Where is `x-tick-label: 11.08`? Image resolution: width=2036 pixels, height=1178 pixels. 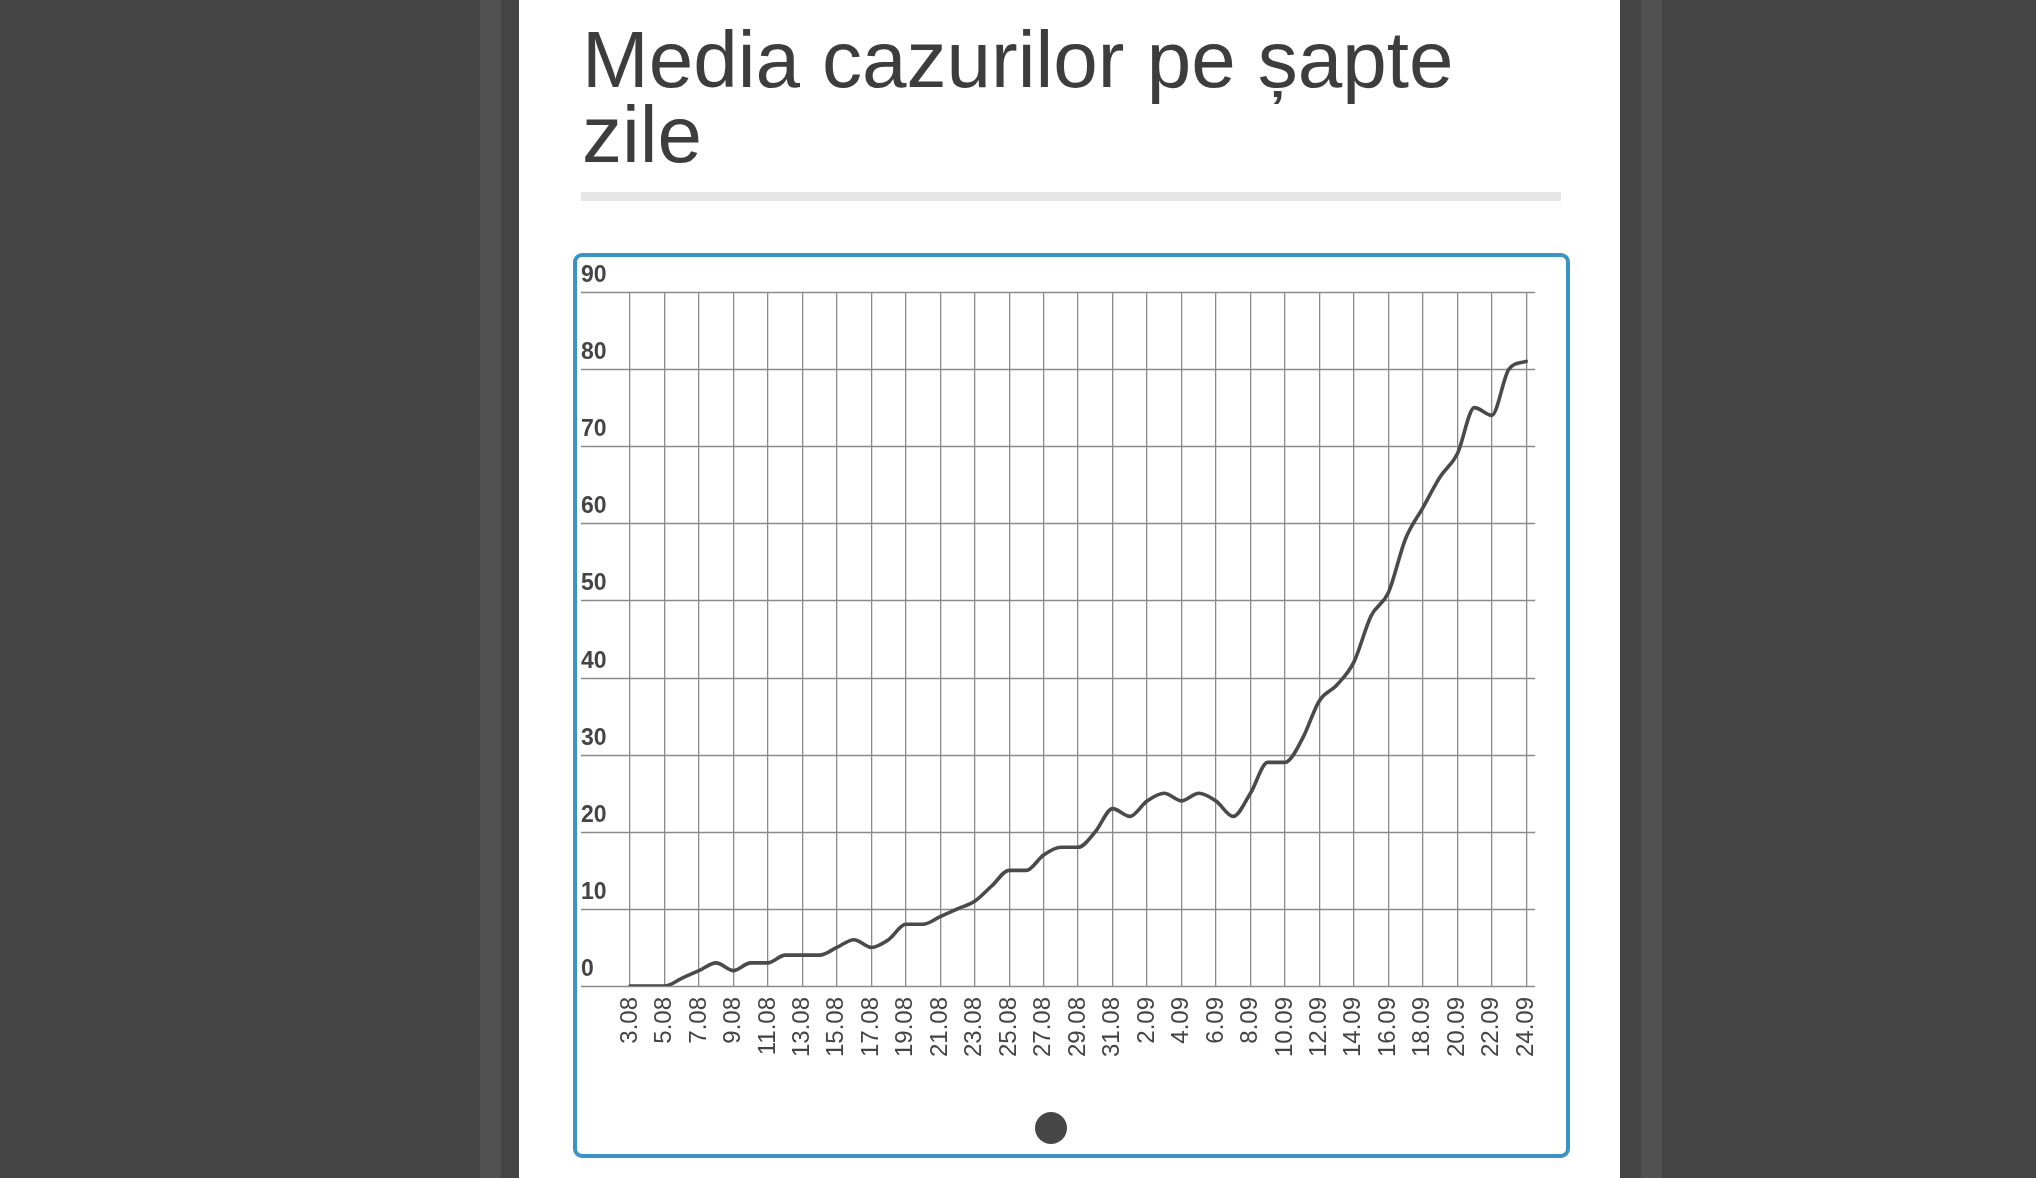
x-tick-label: 11.08 is located at coordinates (766, 1026).